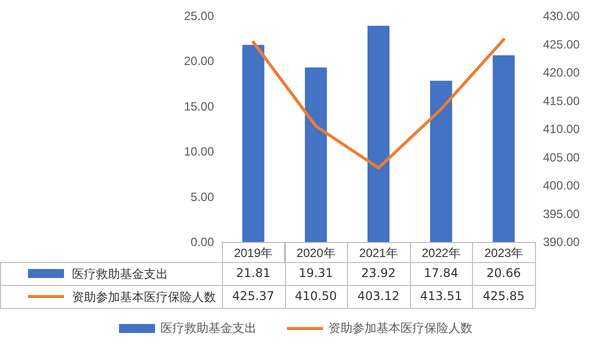 The width and height of the screenshot is (591, 351). Describe the element at coordinates (441, 253) in the screenshot. I see `x-tick-label: 2022年` at that location.